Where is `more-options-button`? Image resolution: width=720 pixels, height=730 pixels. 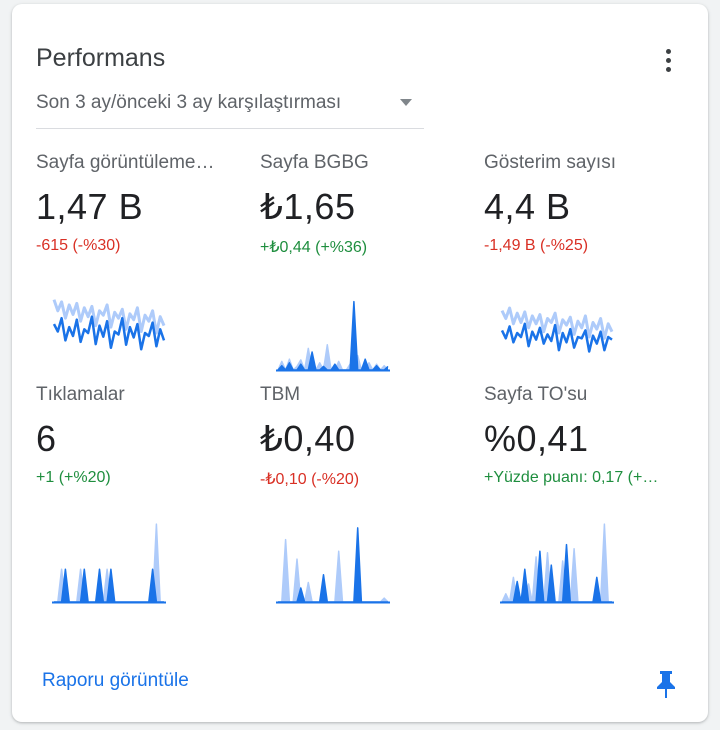 more-options-button is located at coordinates (668, 60).